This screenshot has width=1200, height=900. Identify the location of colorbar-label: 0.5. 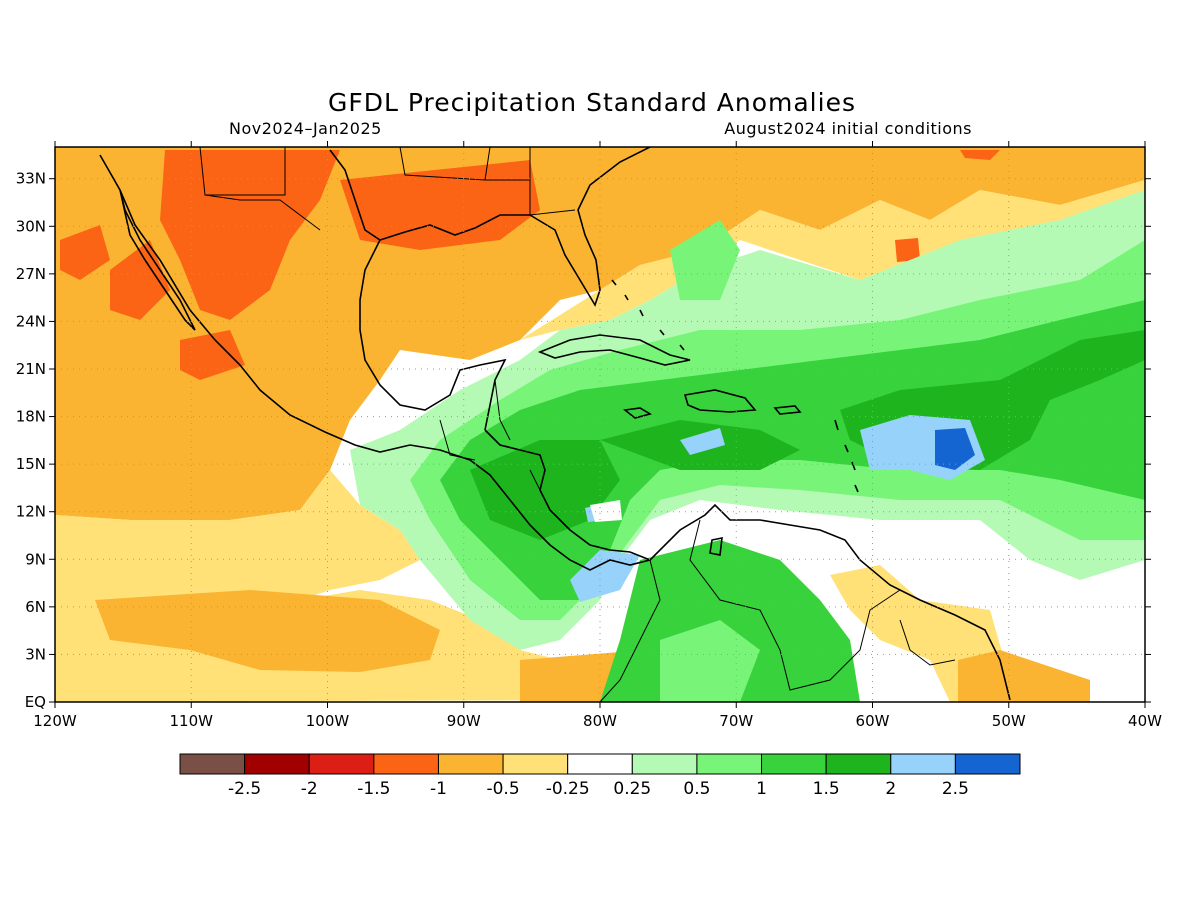
(696, 789).